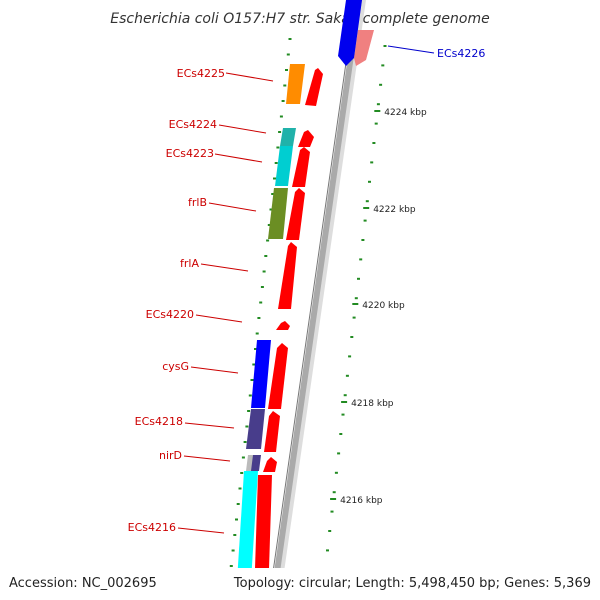  I want to click on footer-background, so click(300, 584).